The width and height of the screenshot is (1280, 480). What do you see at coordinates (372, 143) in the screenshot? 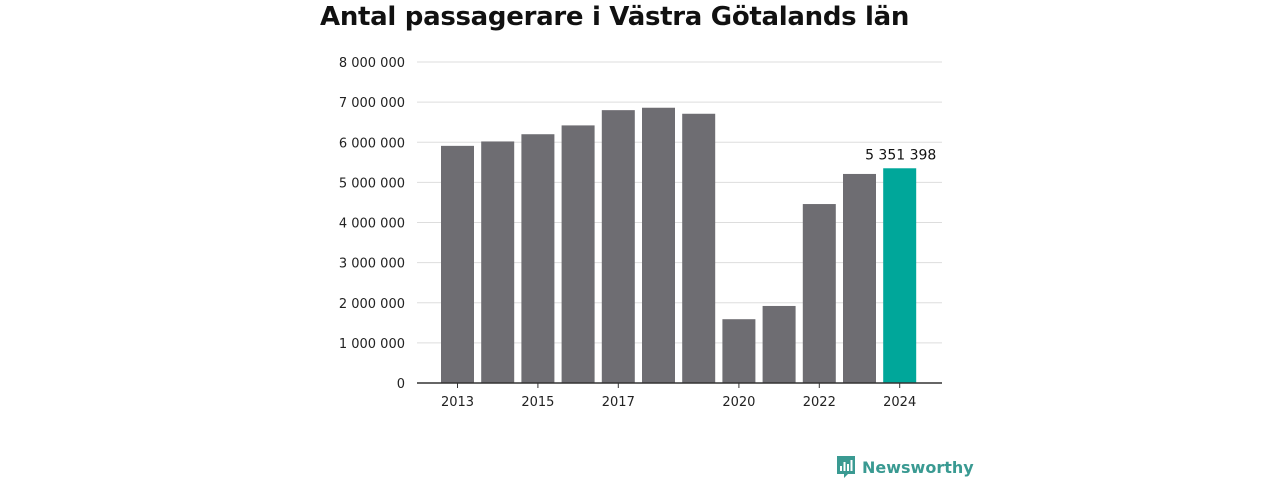
I see `y-tick-label: 6 000 000` at bounding box center [372, 143].